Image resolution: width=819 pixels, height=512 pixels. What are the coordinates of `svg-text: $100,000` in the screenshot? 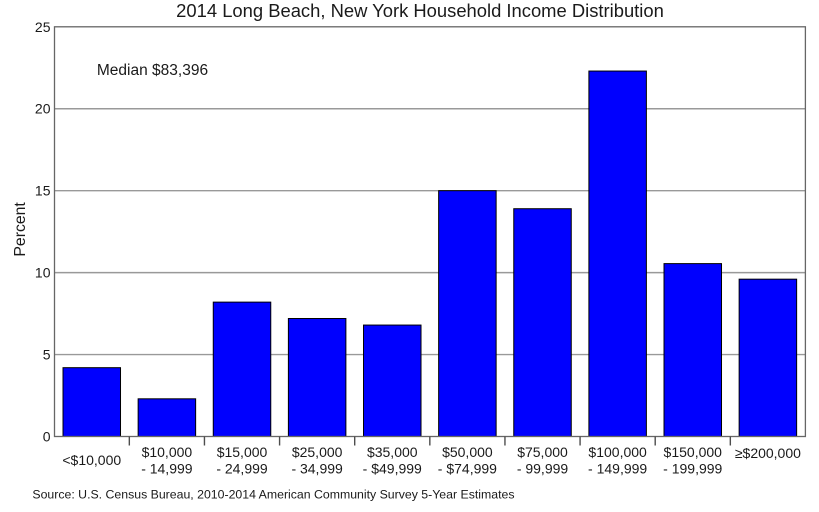 It's located at (617, 452).